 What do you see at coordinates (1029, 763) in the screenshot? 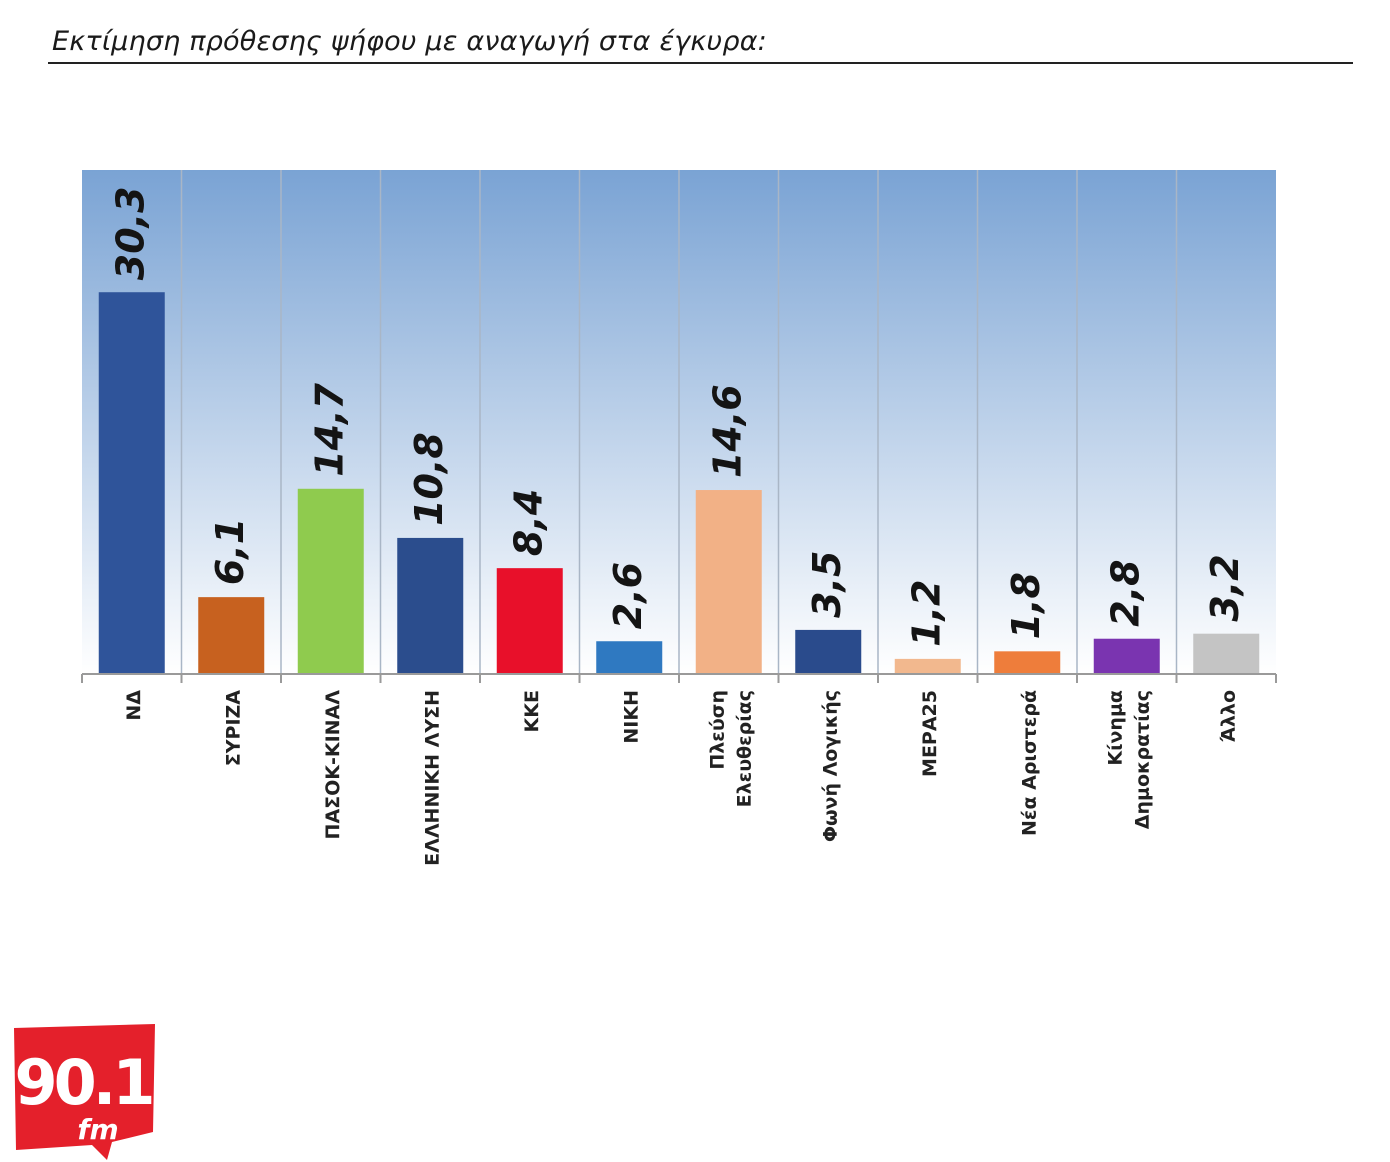
I see `category-tick-label: Νέα Αριστερά` at bounding box center [1029, 763].